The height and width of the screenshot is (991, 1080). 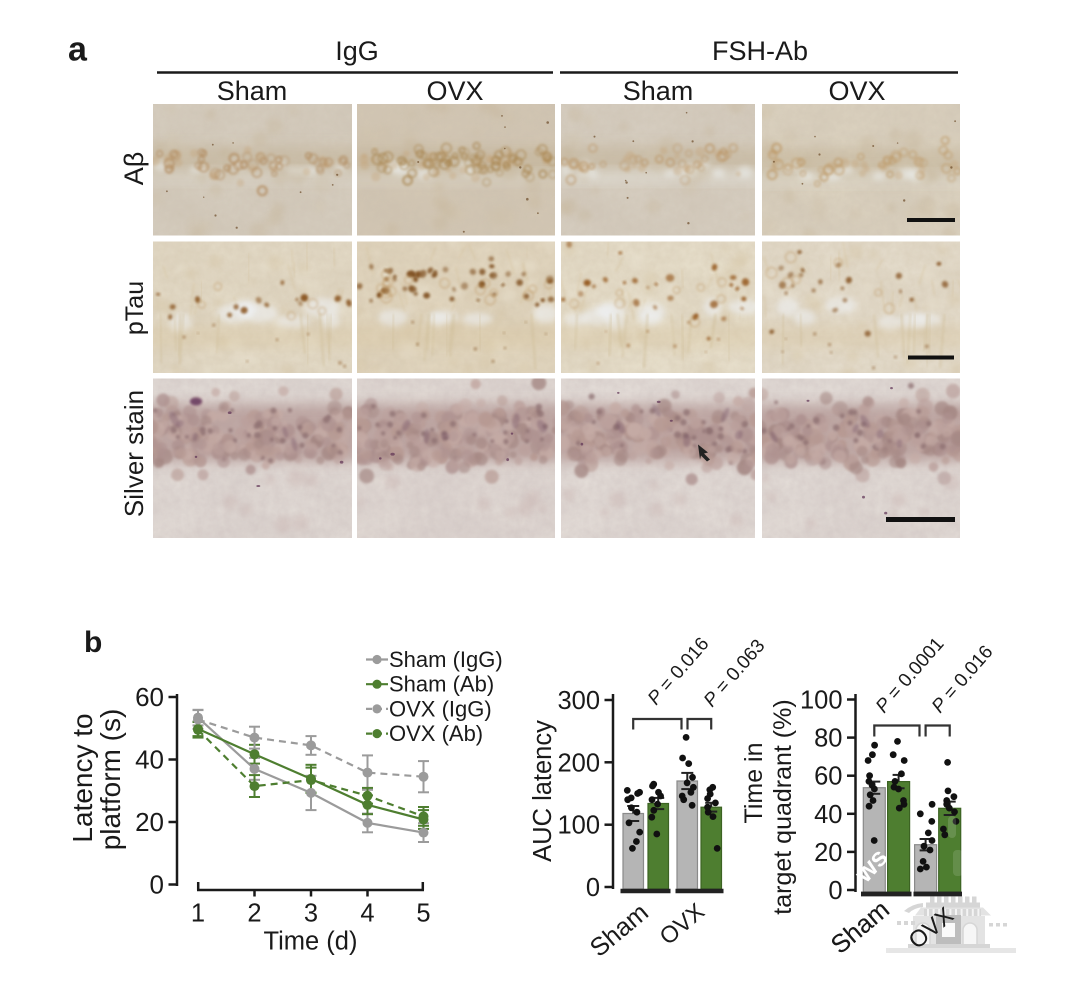 I want to click on svg-text: FSH-Ab, so click(x=760, y=51).